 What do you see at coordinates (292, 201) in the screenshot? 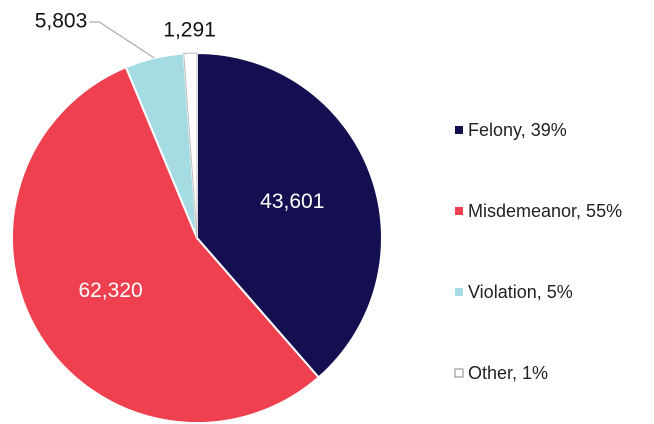
I see `slice-label: 43,601` at bounding box center [292, 201].